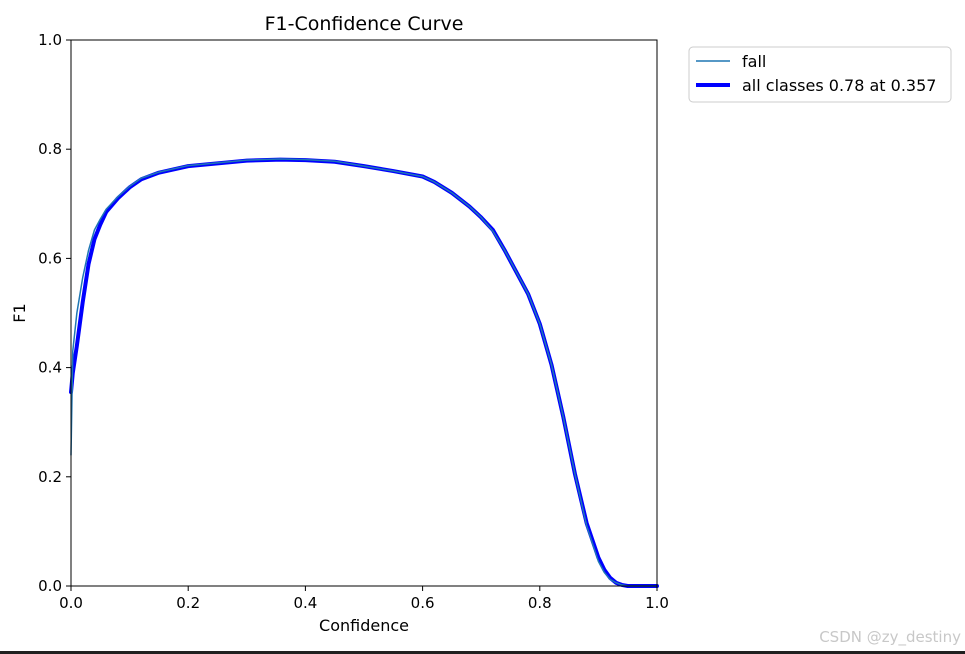 Image resolution: width=965 pixels, height=654 pixels. Describe the element at coordinates (364, 625) in the screenshot. I see `x-axis-title: Confidence` at that location.